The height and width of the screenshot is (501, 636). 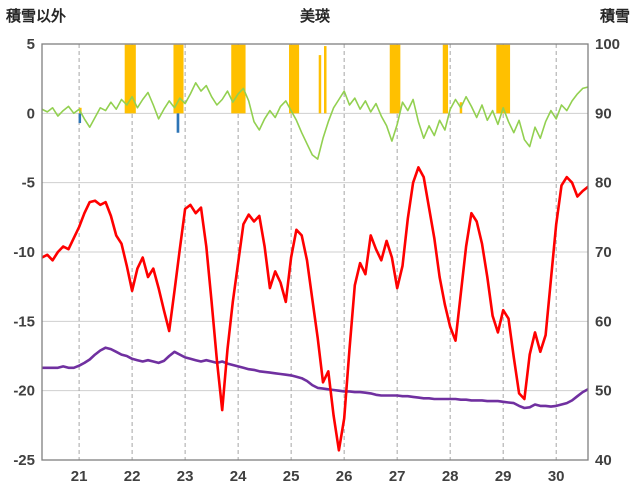 I want to click on svg-text: -5, so click(x=28, y=183).